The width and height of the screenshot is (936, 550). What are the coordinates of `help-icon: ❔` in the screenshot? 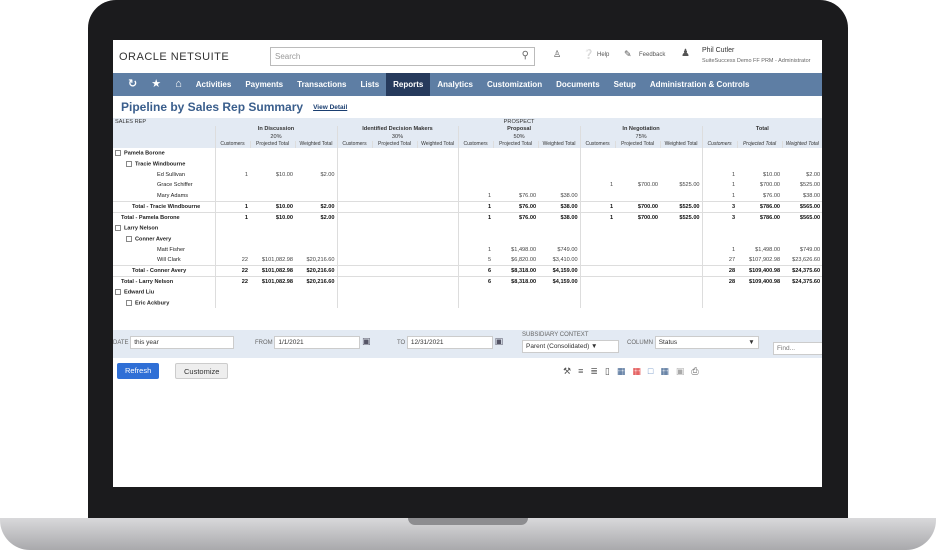 It's located at (589, 54).